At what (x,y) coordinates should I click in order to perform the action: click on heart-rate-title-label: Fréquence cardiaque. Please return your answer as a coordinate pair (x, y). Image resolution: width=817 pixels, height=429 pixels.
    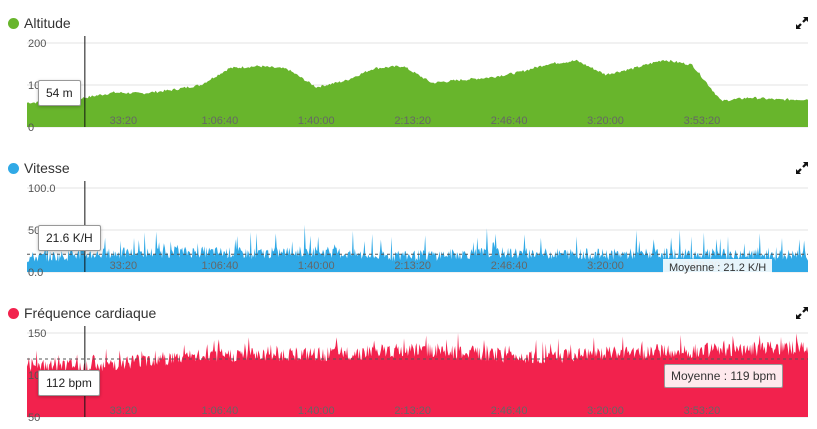
    Looking at the image, I should click on (90, 313).